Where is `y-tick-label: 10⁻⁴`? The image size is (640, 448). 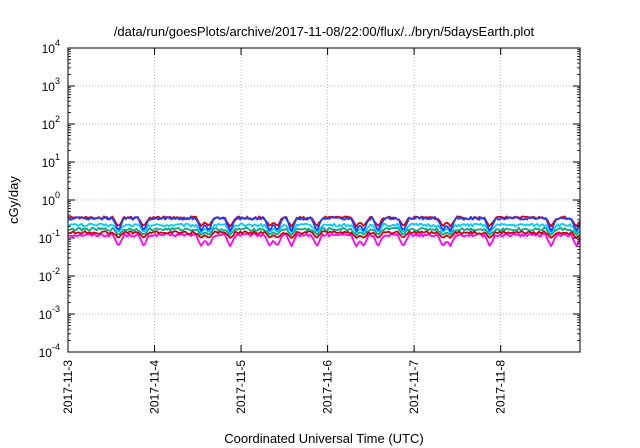 y-tick-label: 10⁻⁴ is located at coordinates (49, 351).